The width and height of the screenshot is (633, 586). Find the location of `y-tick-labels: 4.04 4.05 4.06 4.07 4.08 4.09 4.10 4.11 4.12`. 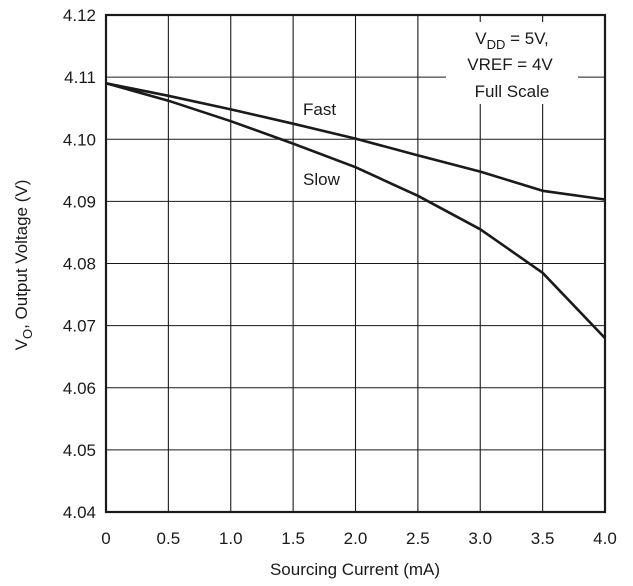

y-tick-labels: 4.04 4.05 4.06 4.07 4.08 4.09 4.10 4.11 4.12 is located at coordinates (79, 264).